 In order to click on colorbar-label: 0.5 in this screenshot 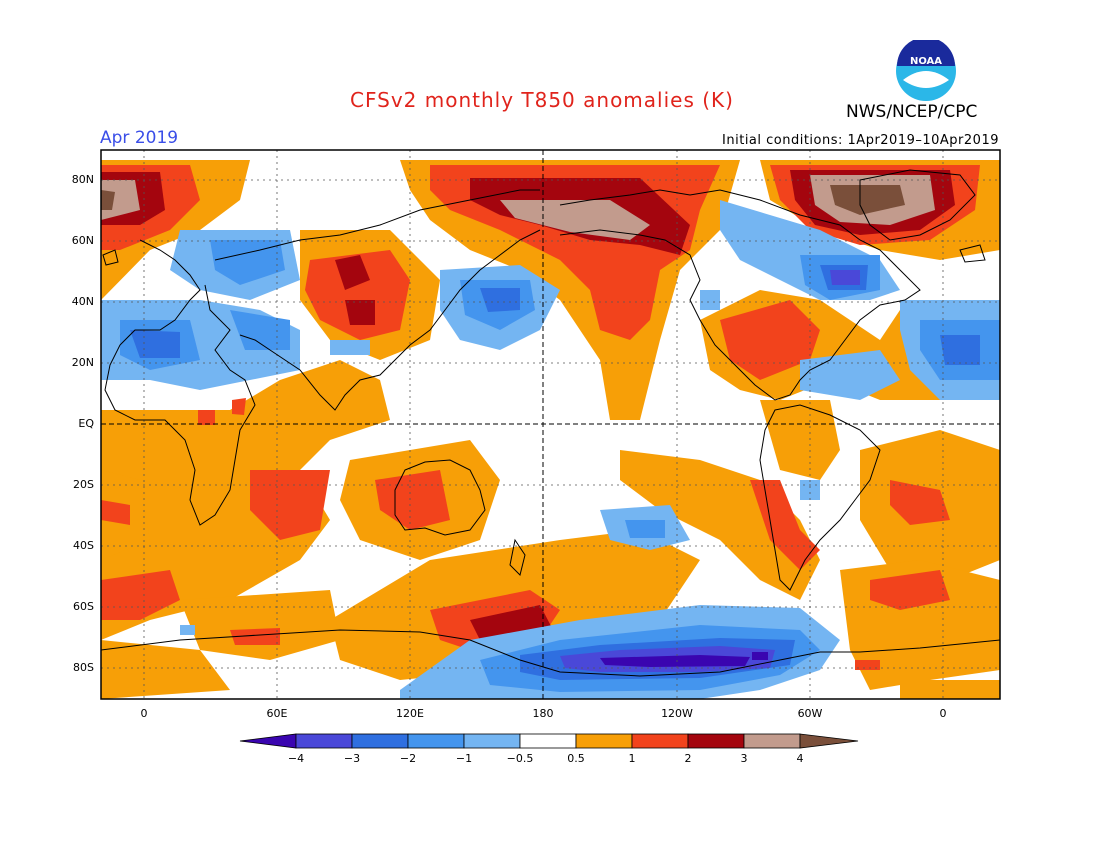, I will do `click(576, 758)`.